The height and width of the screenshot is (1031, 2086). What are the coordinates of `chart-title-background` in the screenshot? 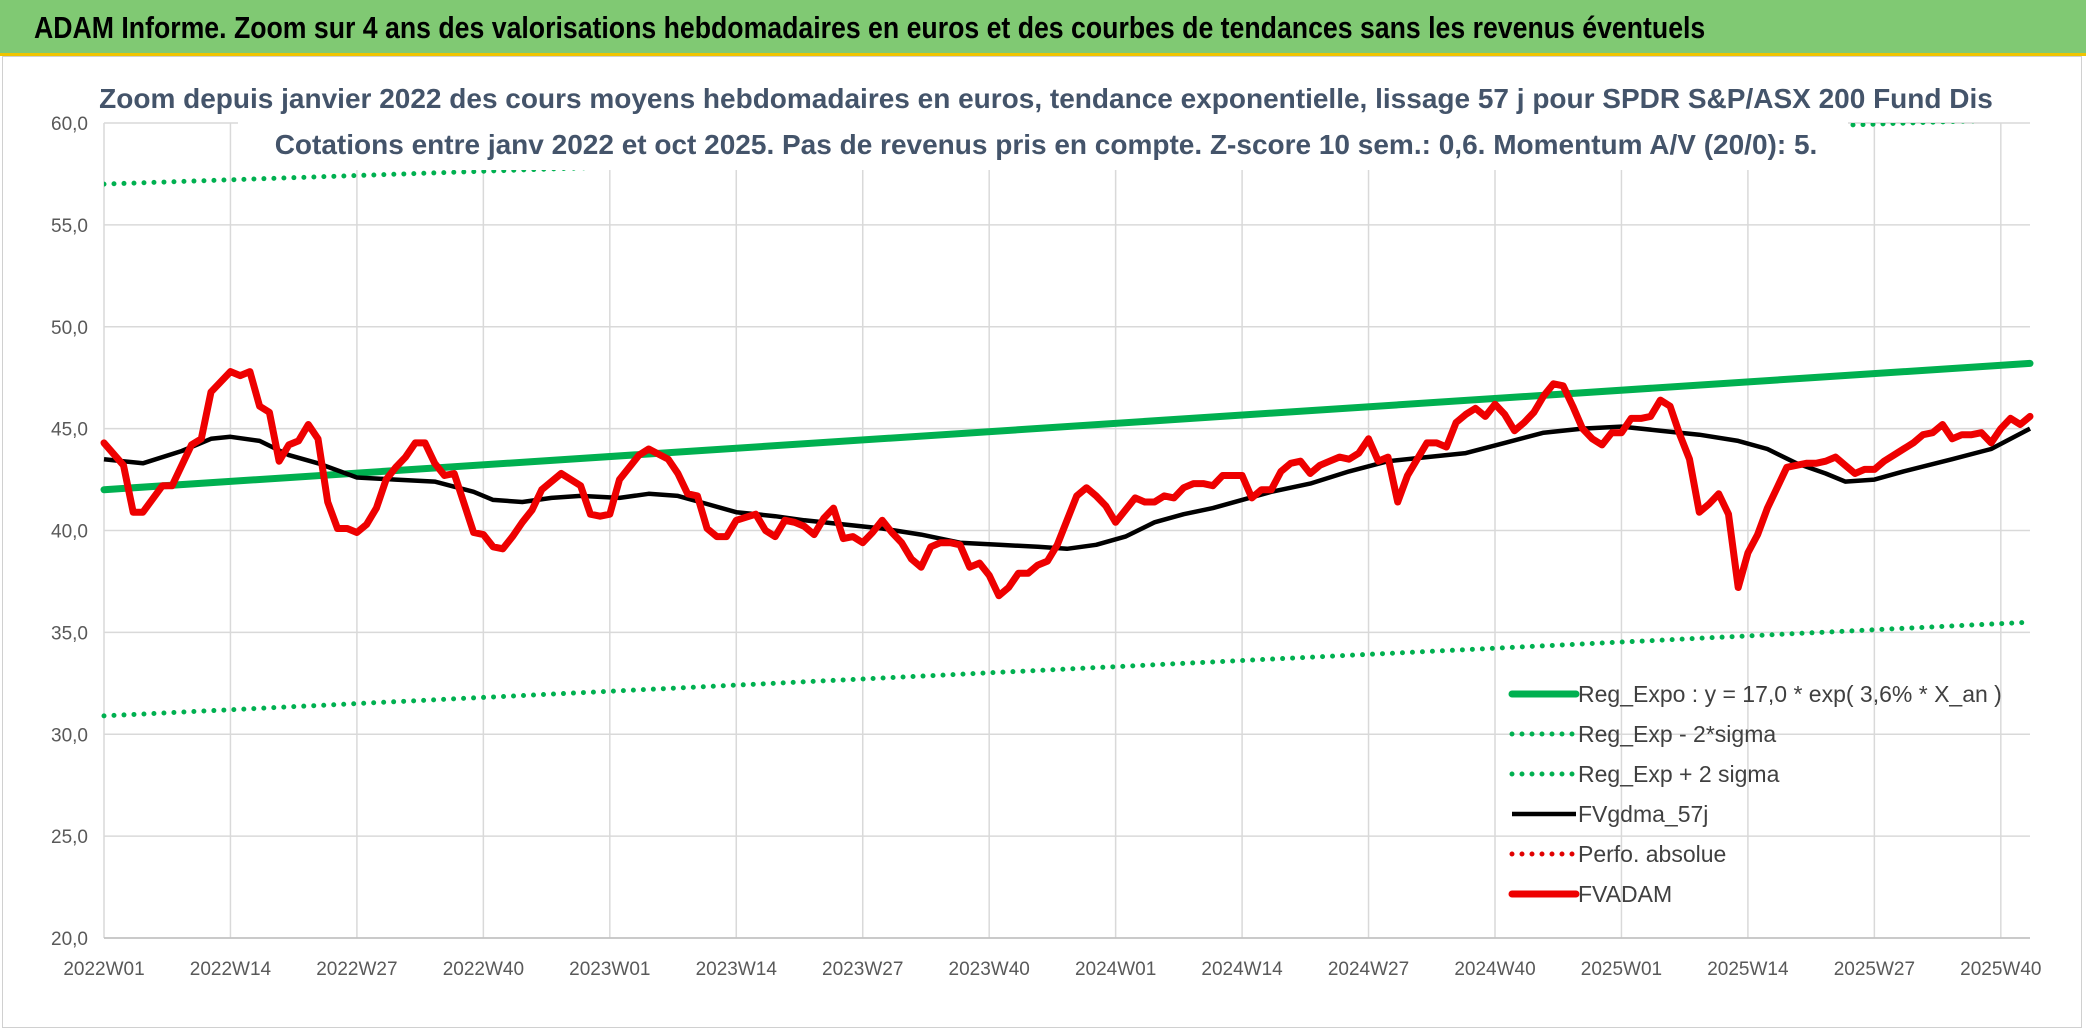 It's located at (1043, 125).